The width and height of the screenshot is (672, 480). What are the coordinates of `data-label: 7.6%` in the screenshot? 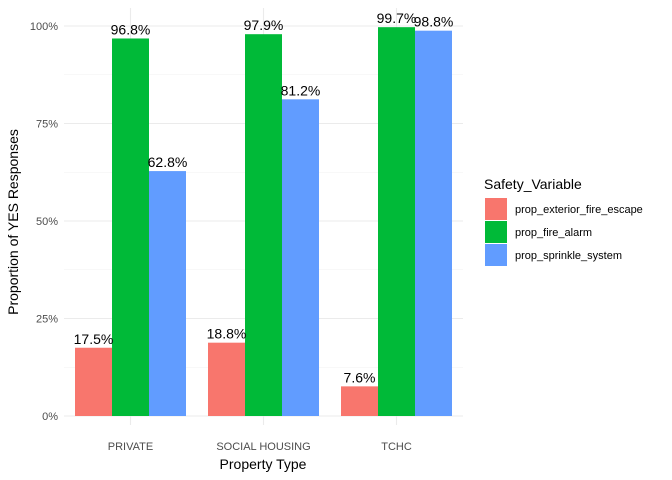 It's located at (360, 377).